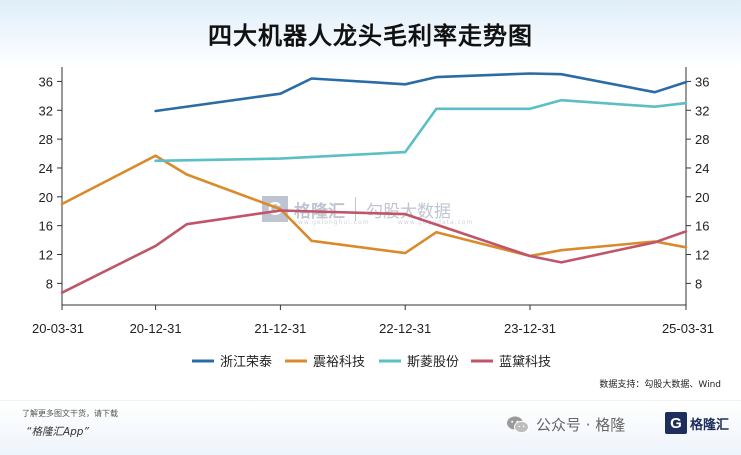 This screenshot has height=455, width=741. What do you see at coordinates (370, 427) in the screenshot?
I see `footer-background` at bounding box center [370, 427].